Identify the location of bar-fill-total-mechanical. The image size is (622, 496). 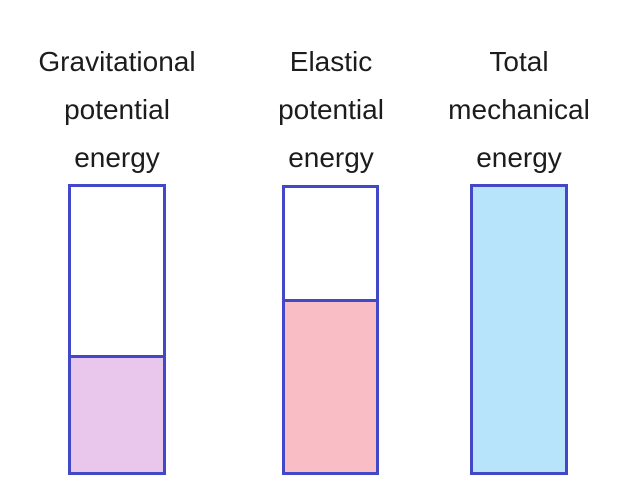
(519, 329).